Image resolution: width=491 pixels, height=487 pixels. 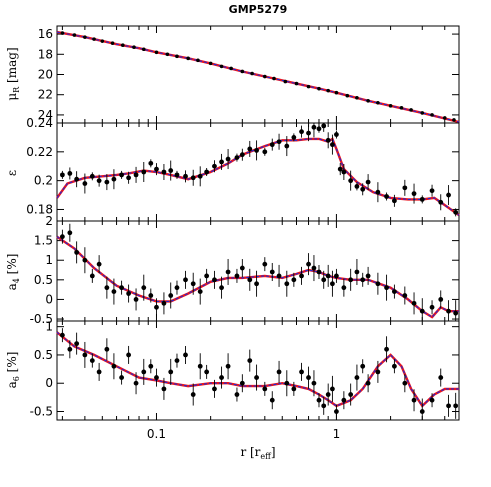 What do you see at coordinates (39, 152) in the screenshot?
I see `y-tick-label: 0.22` at bounding box center [39, 152].